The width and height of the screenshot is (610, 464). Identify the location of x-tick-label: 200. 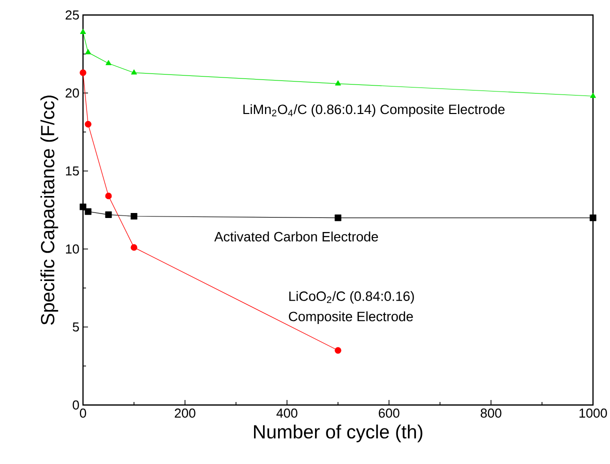
(185, 413).